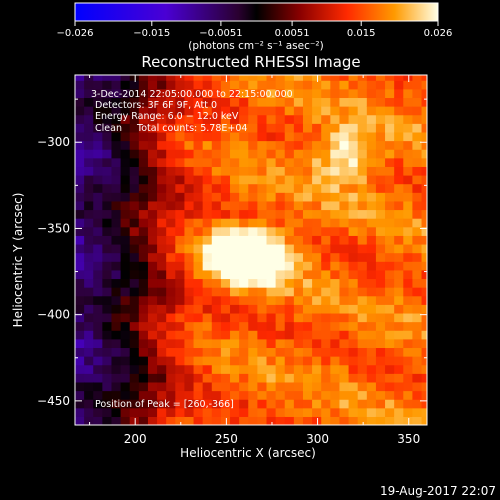 The width and height of the screenshot is (500, 500). What do you see at coordinates (361, 33) in the screenshot?
I see `colorbar-tick-label: 0.015` at bounding box center [361, 33].